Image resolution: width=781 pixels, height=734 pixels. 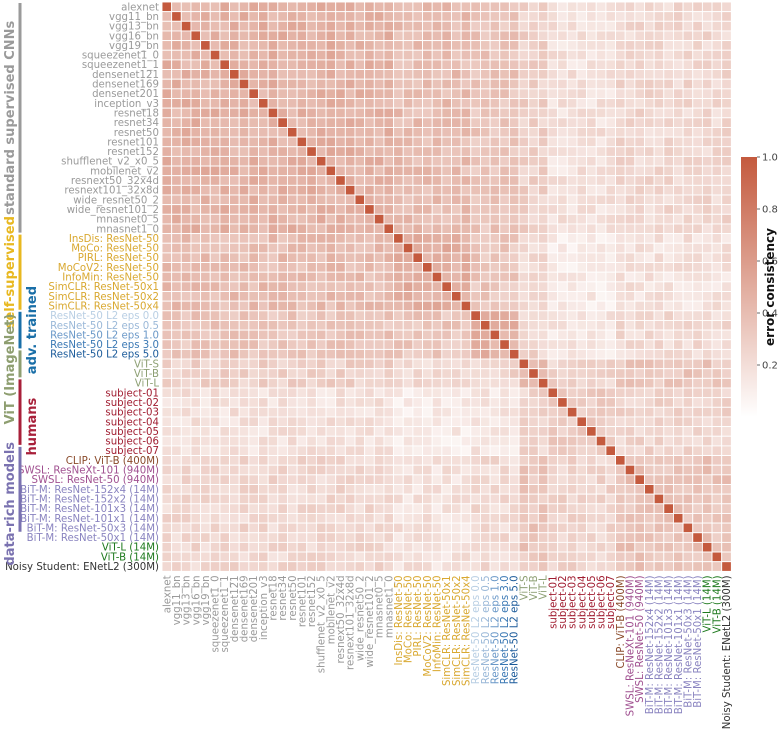 I want to click on y-tick-label: BiT-M: ResNet-152x4 (14M), so click(x=89, y=490).